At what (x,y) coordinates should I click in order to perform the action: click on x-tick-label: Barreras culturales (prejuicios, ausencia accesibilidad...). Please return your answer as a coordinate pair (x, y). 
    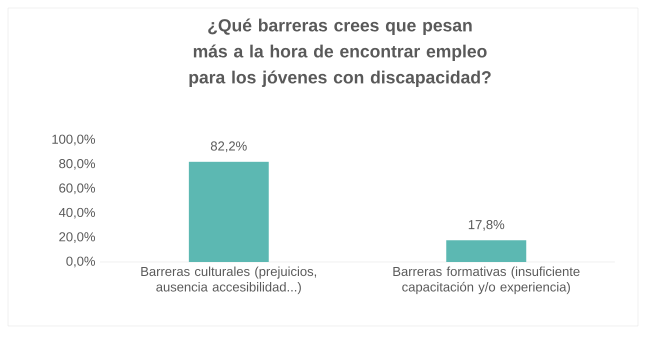
    Looking at the image, I should click on (228, 280).